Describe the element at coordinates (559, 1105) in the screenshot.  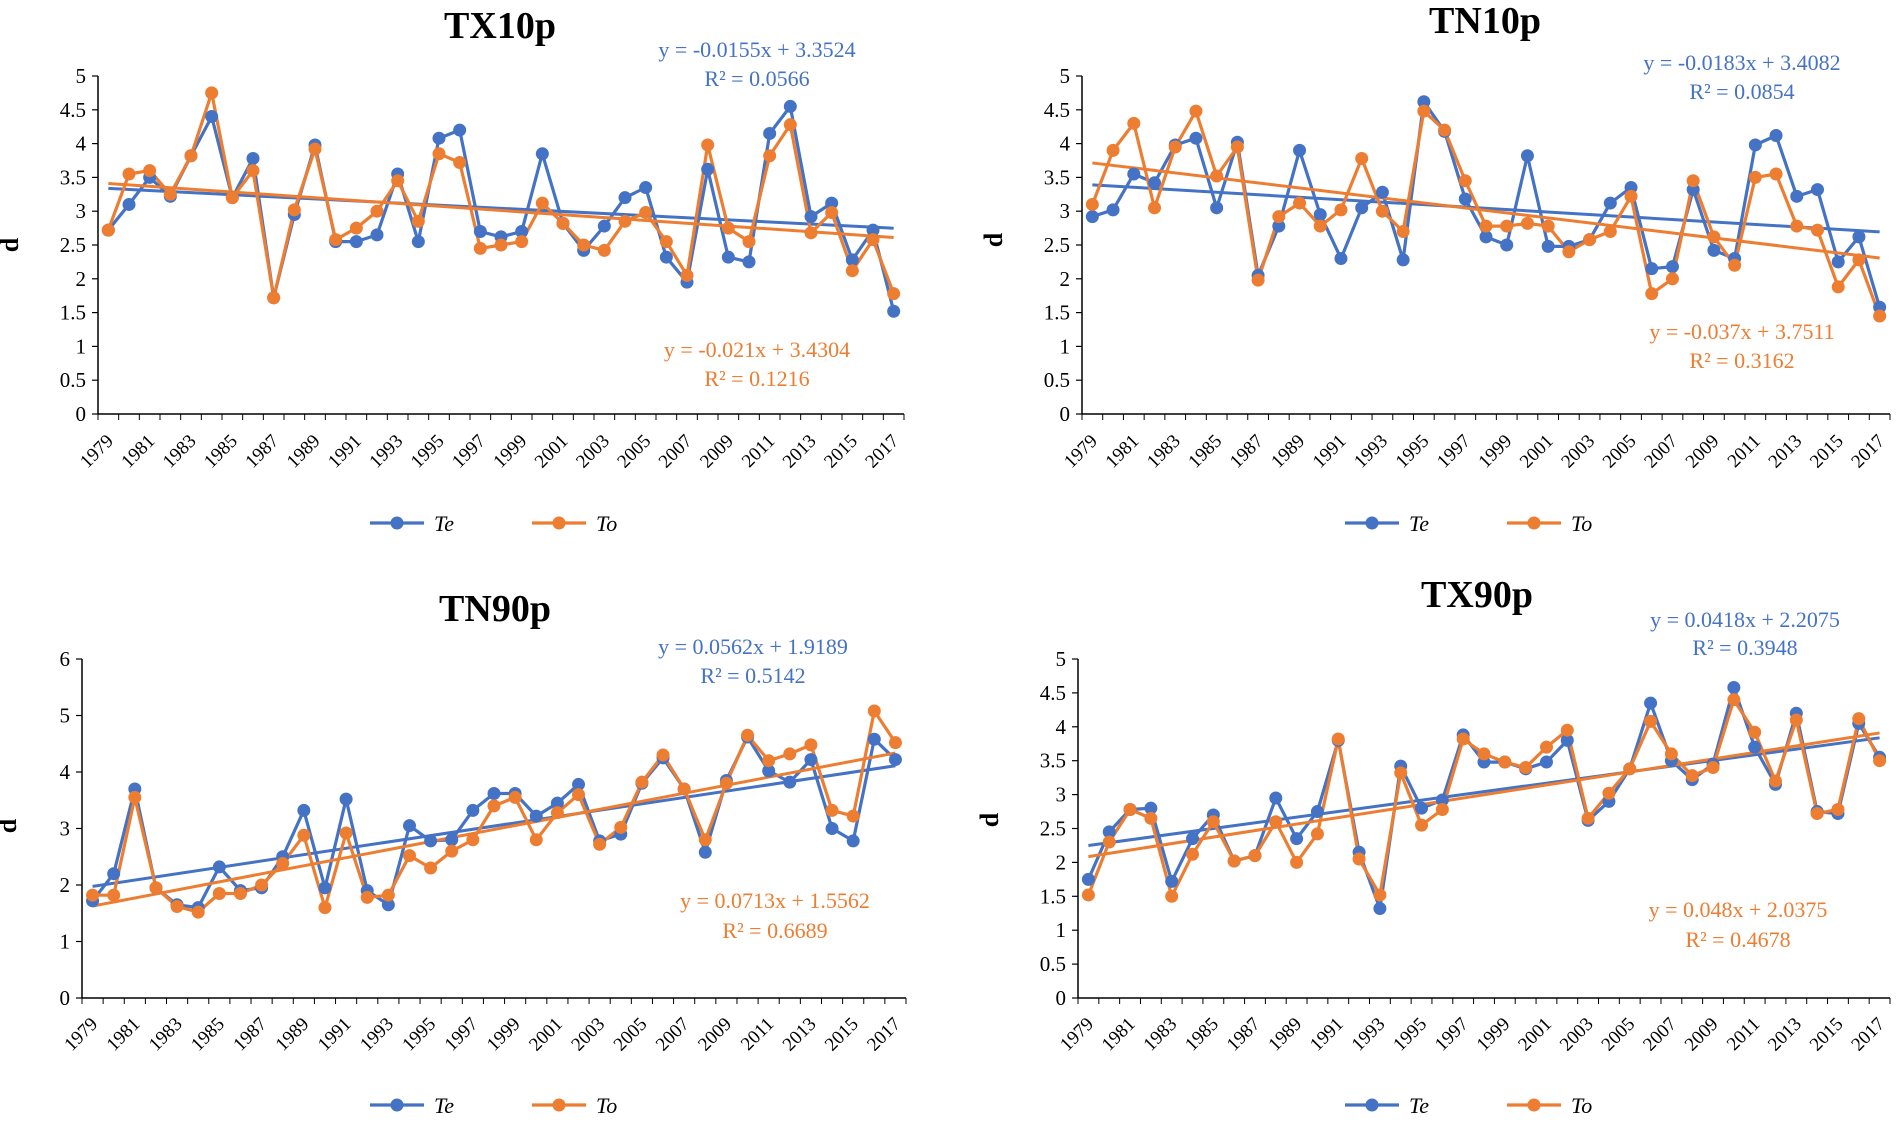
I see `legend-marker-to` at that location.